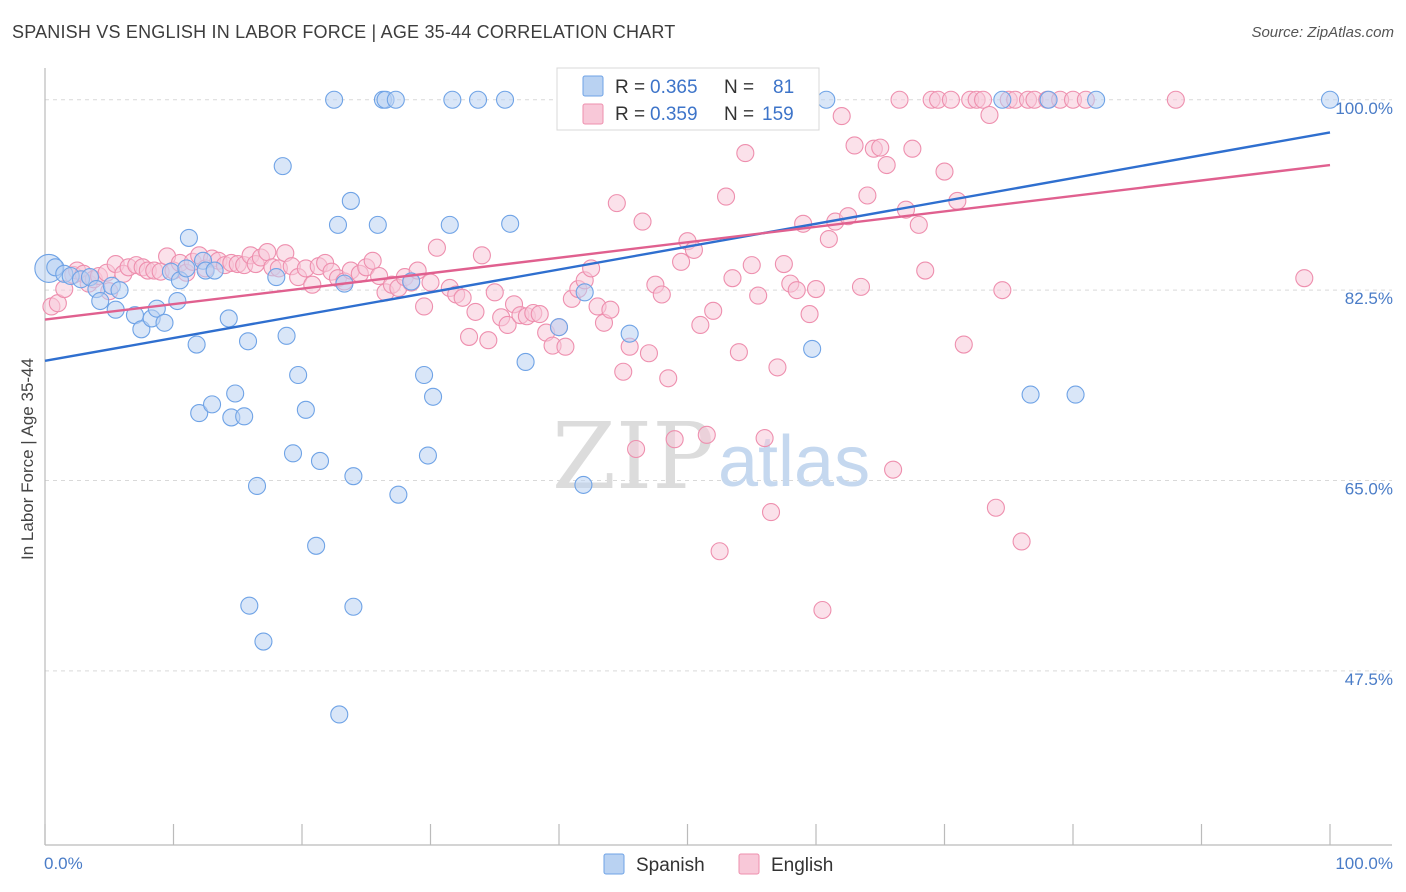  Describe the element at coordinates (63, 863) in the screenshot. I see `x-tick-label-left: 0.0%` at that location.